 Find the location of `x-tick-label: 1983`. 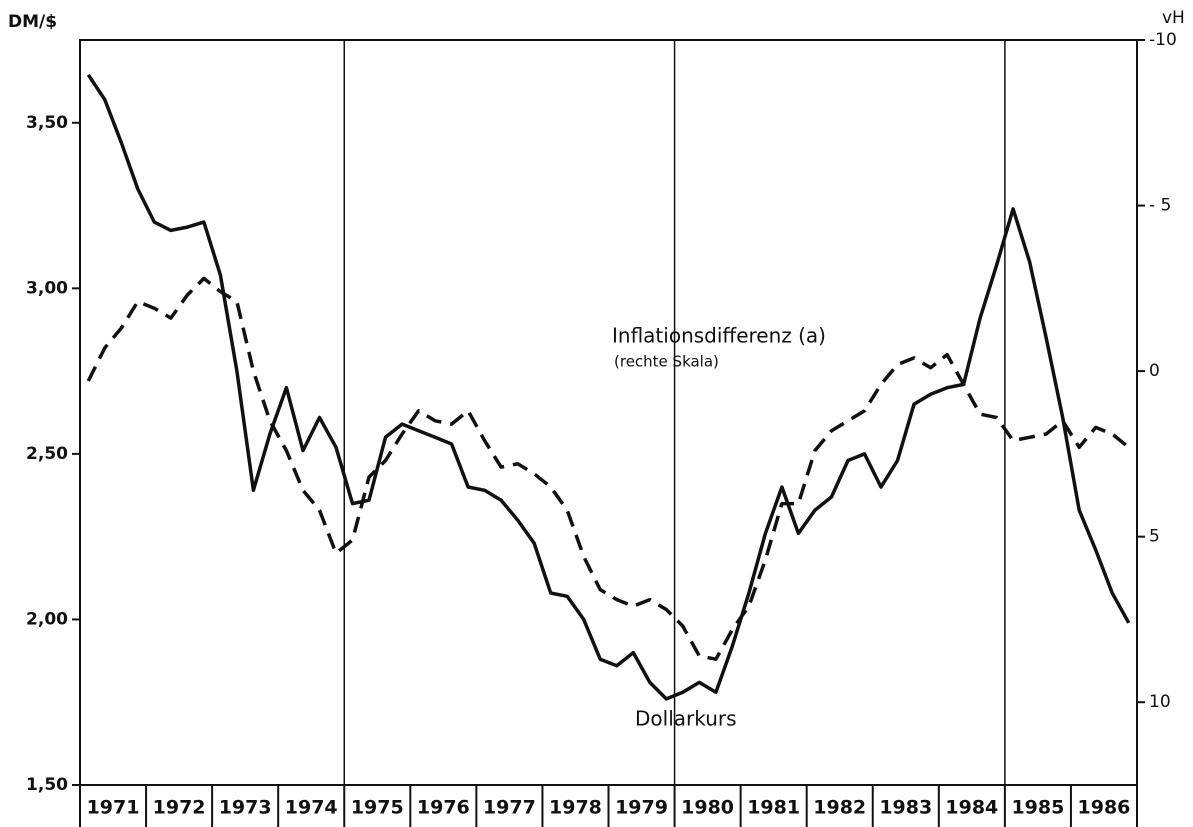

x-tick-label: 1983 is located at coordinates (905, 808).